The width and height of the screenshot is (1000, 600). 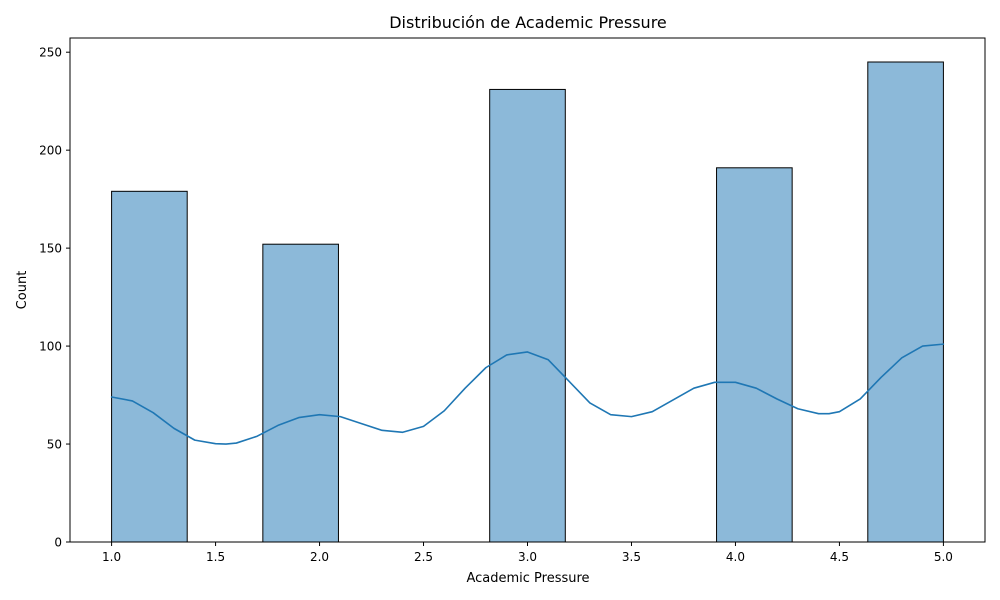 What do you see at coordinates (839, 557) in the screenshot?
I see `x-tick-label: 4.5` at bounding box center [839, 557].